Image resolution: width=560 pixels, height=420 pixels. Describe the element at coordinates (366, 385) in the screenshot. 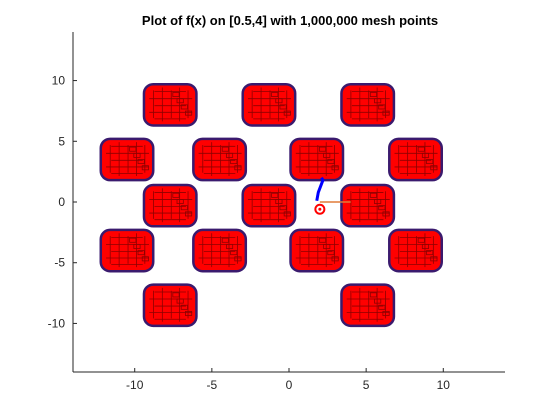

I see `x-tick-label: 5` at that location.